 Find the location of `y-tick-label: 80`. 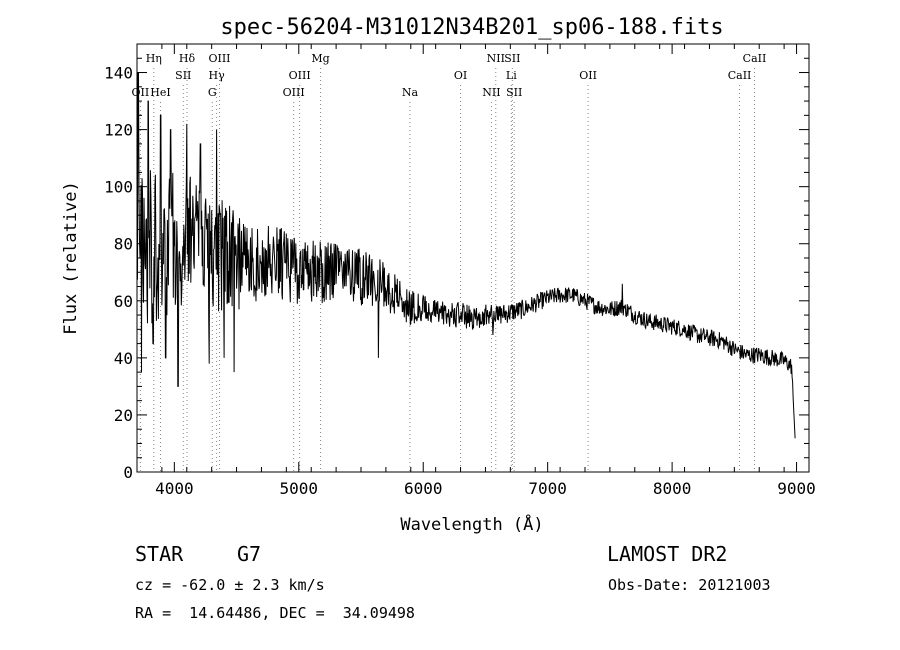

y-tick-label: 80 is located at coordinates (123, 244).